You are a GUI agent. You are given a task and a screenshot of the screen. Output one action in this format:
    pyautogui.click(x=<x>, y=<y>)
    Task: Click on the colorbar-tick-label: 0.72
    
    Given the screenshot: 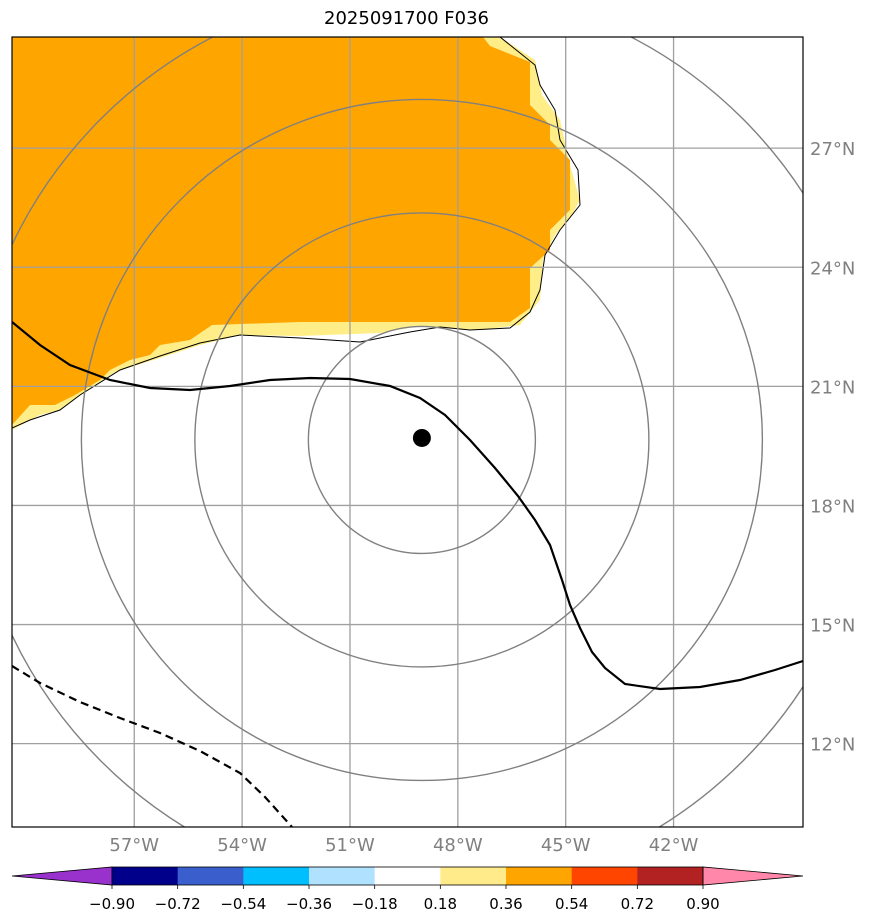 What is the action you would take?
    pyautogui.click(x=637, y=904)
    